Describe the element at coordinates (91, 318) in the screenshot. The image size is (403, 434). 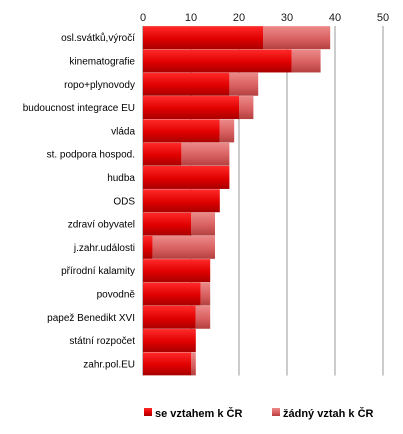
I see `category-label: papež Benedikt XVI` at that location.